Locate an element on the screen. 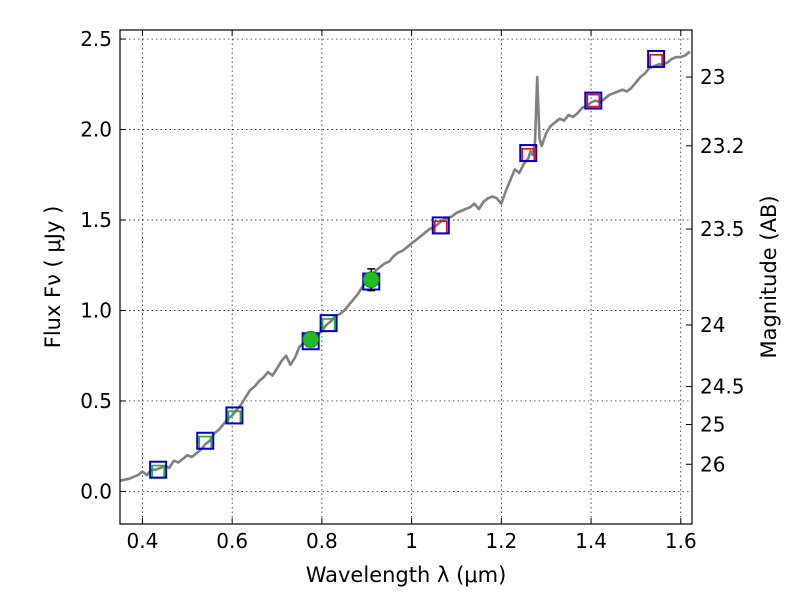 The image size is (800, 600). y-tick-label: 1.5 is located at coordinates (96, 220).